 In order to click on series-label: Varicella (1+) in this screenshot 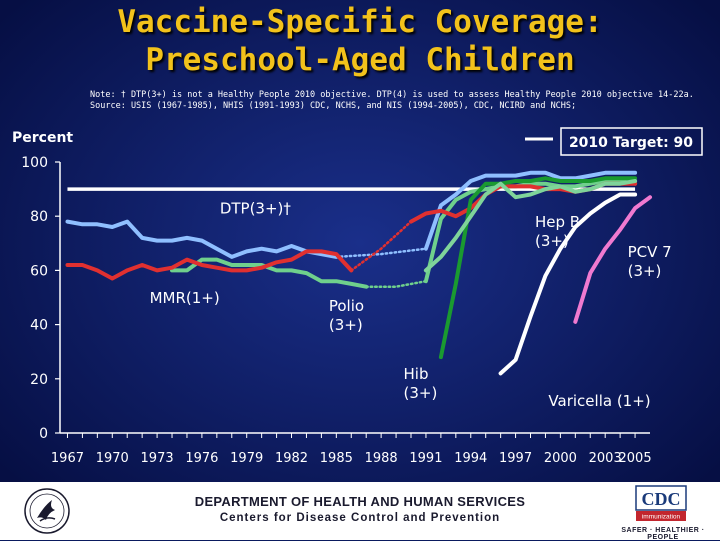, I will do `click(599, 401)`.